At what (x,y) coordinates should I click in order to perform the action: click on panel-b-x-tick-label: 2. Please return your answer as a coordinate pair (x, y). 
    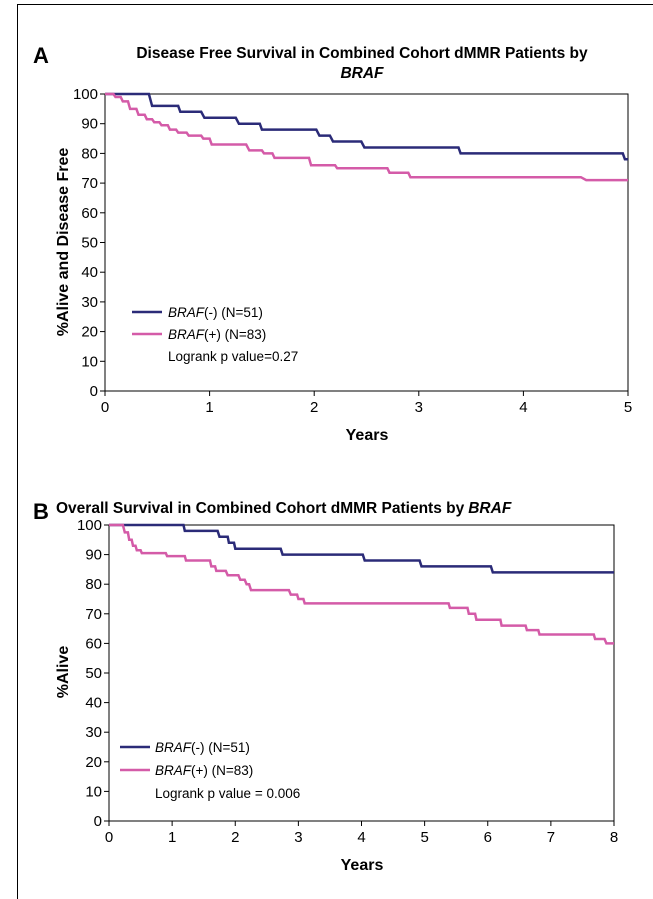
    Looking at the image, I should click on (235, 837).